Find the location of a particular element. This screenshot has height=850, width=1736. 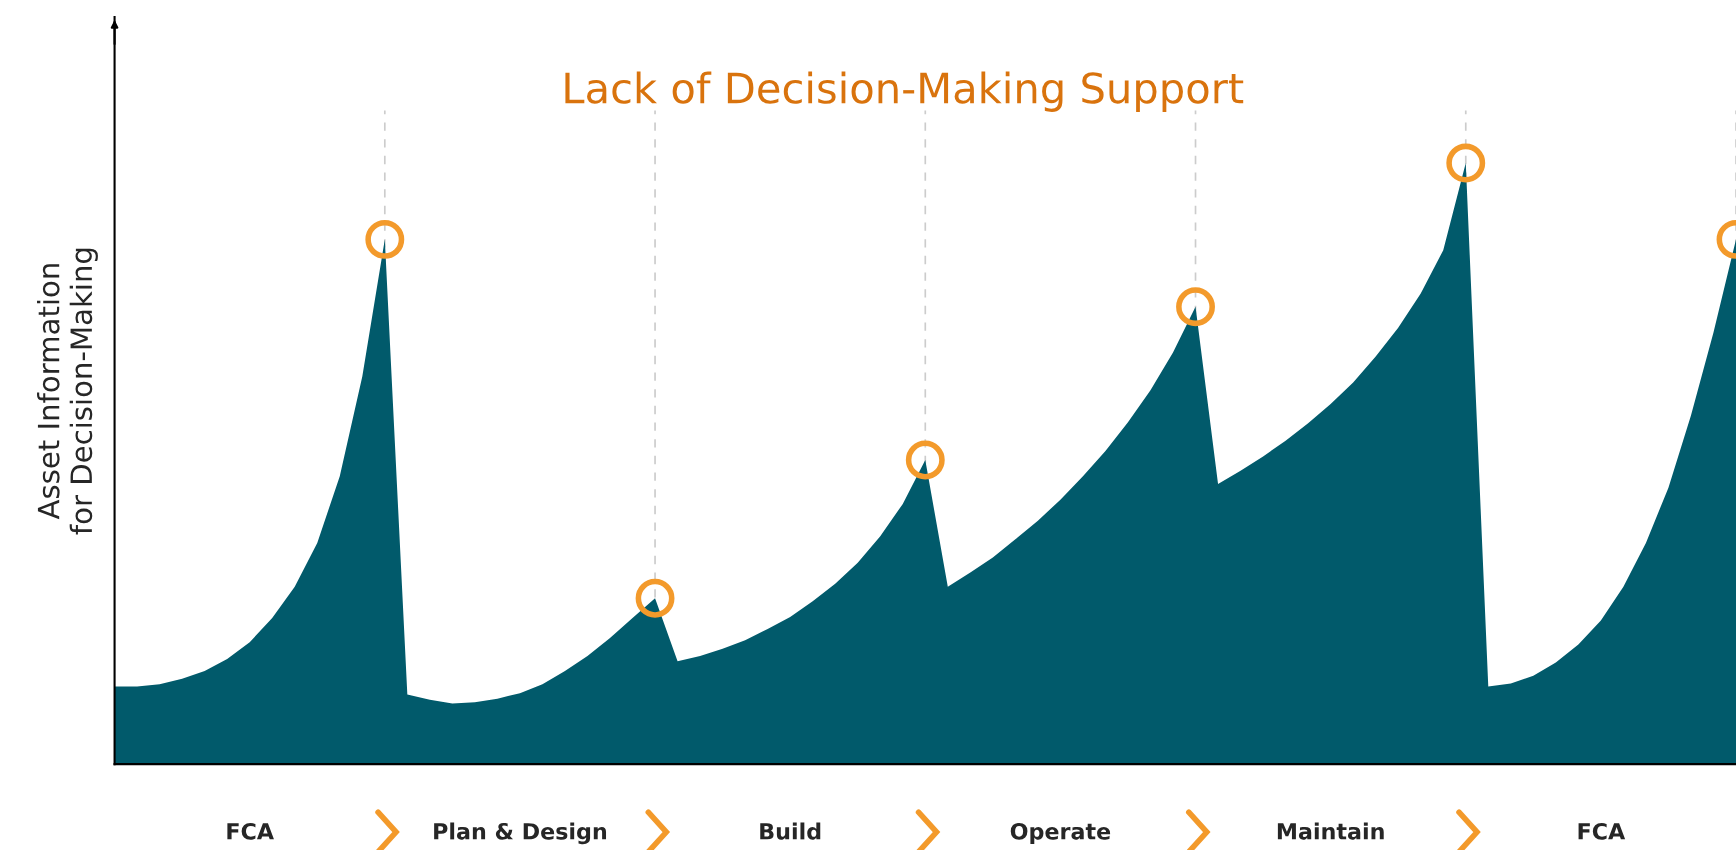

chart-title: Lack of Decision-Making Support is located at coordinates (904, 91).